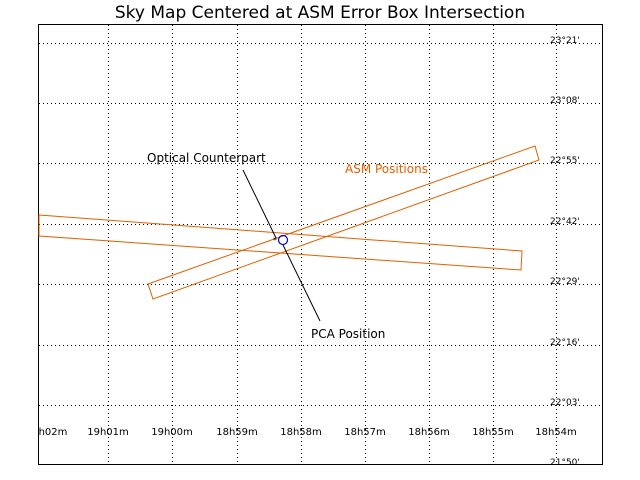 Image resolution: width=640 pixels, height=480 pixels. I want to click on ra-label: 18h57m, so click(365, 432).